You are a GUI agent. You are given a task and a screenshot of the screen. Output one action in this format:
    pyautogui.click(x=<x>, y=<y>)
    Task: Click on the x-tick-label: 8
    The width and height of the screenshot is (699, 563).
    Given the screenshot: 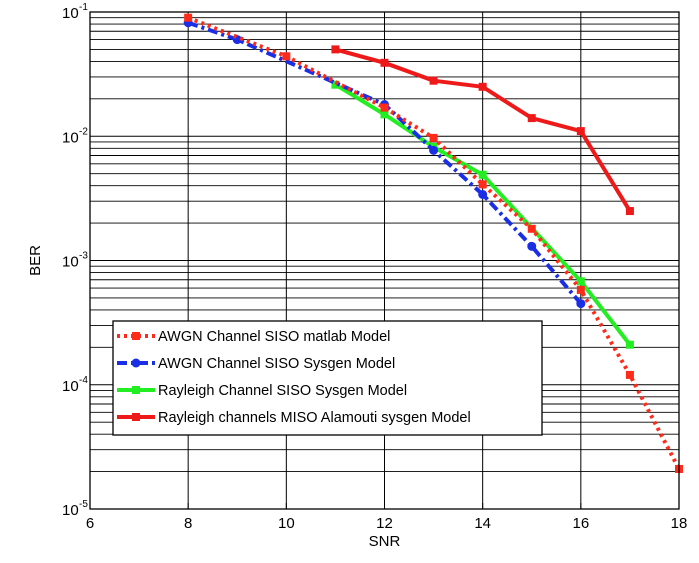 What is the action you would take?
    pyautogui.click(x=188, y=523)
    